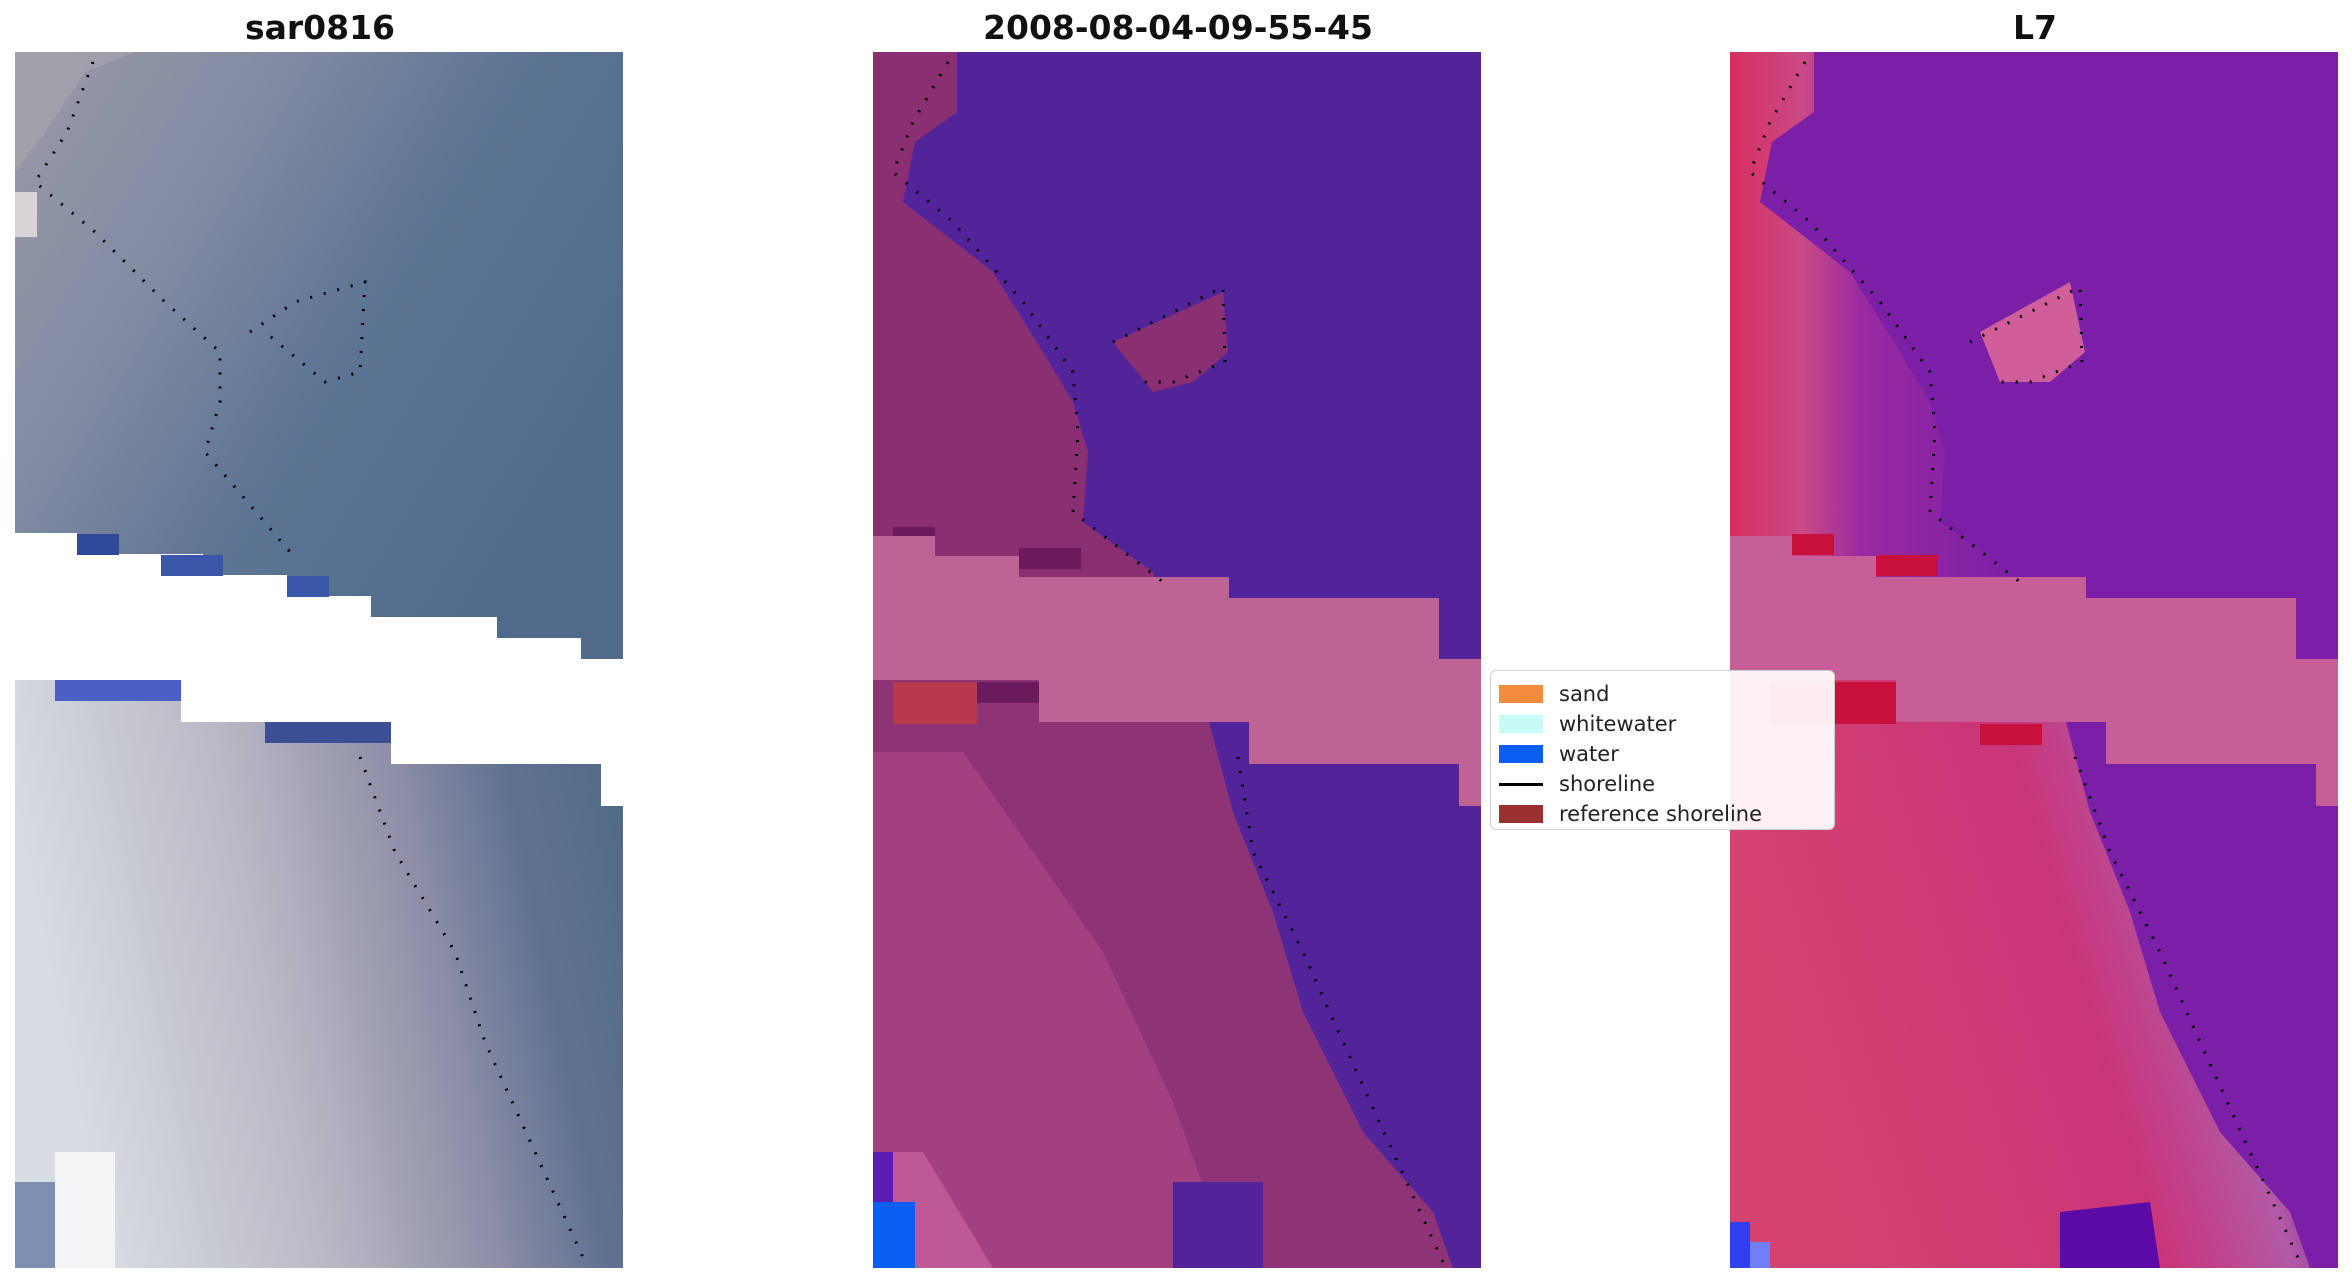  Describe the element at coordinates (2020, 974) in the screenshot. I see `l7-land-bottom` at that location.